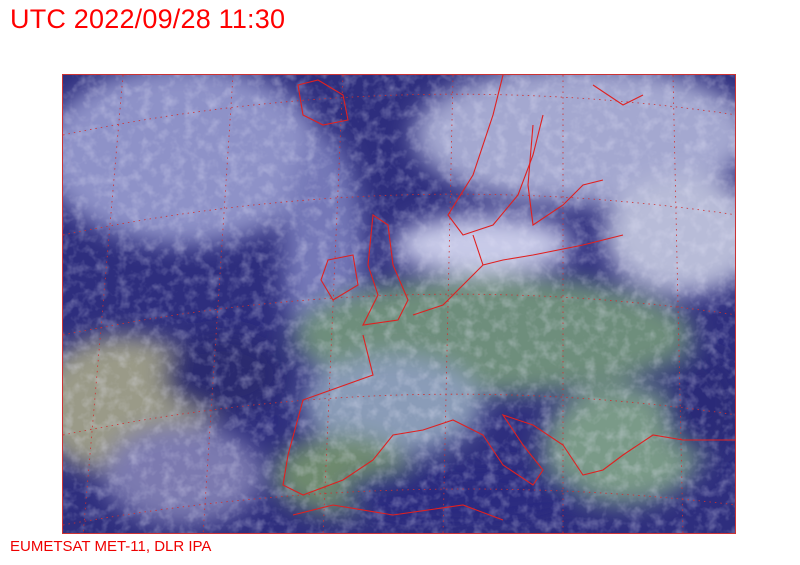 The width and height of the screenshot is (800, 565). What do you see at coordinates (323, 102) in the screenshot?
I see `iceland-coast` at bounding box center [323, 102].